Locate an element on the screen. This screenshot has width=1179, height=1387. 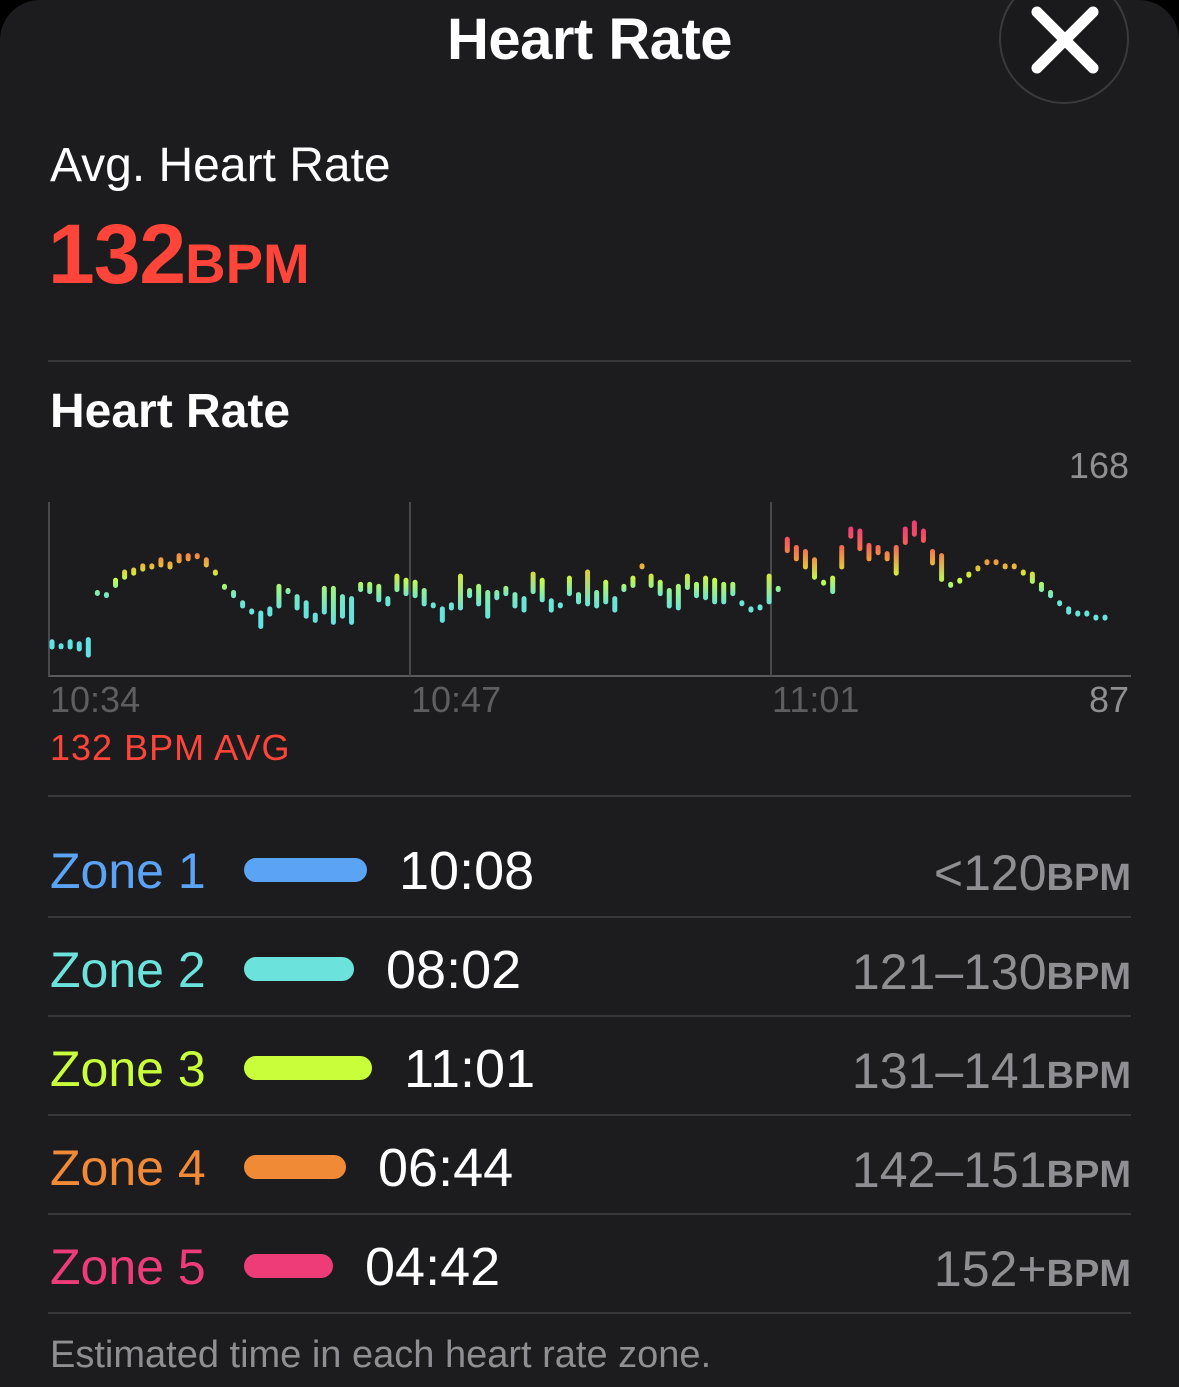
zone-name: Zone 3 is located at coordinates (128, 1069).